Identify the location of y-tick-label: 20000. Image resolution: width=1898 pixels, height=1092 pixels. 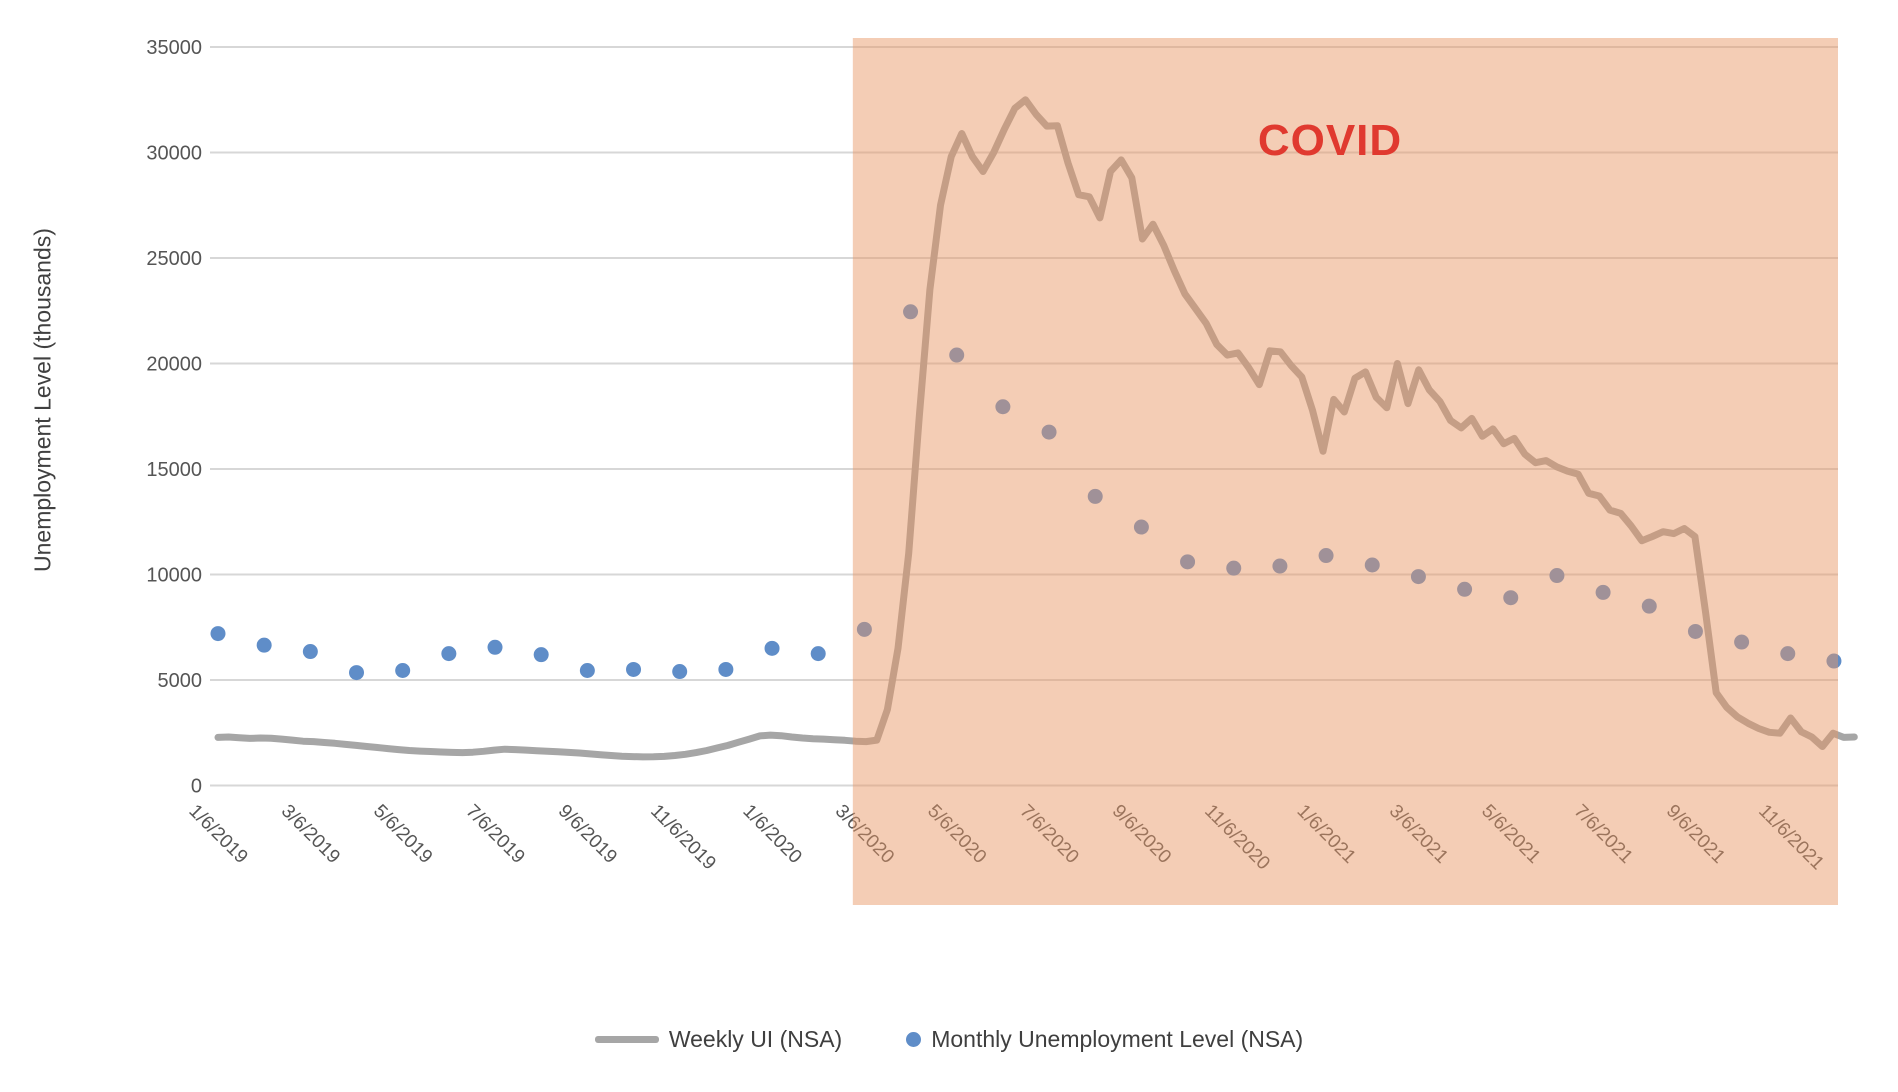
(174, 365).